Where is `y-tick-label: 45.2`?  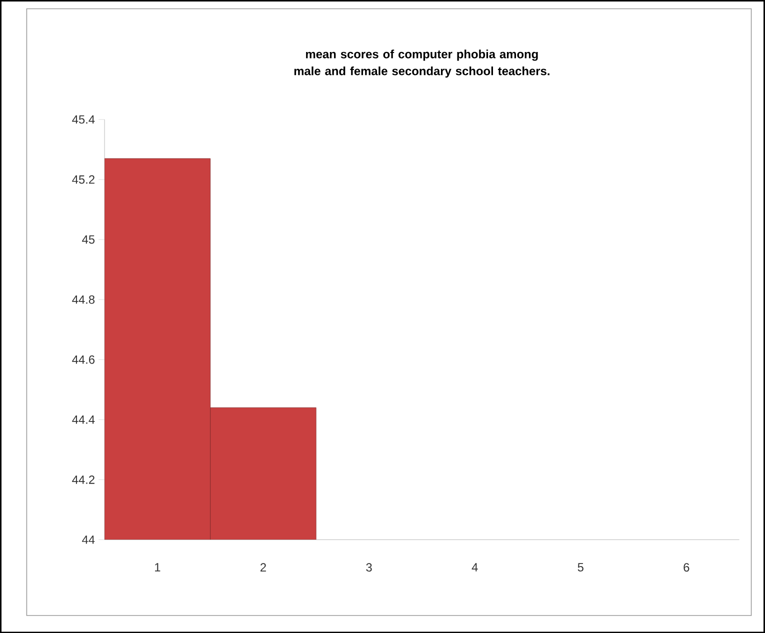 y-tick-label: 45.2 is located at coordinates (83, 179).